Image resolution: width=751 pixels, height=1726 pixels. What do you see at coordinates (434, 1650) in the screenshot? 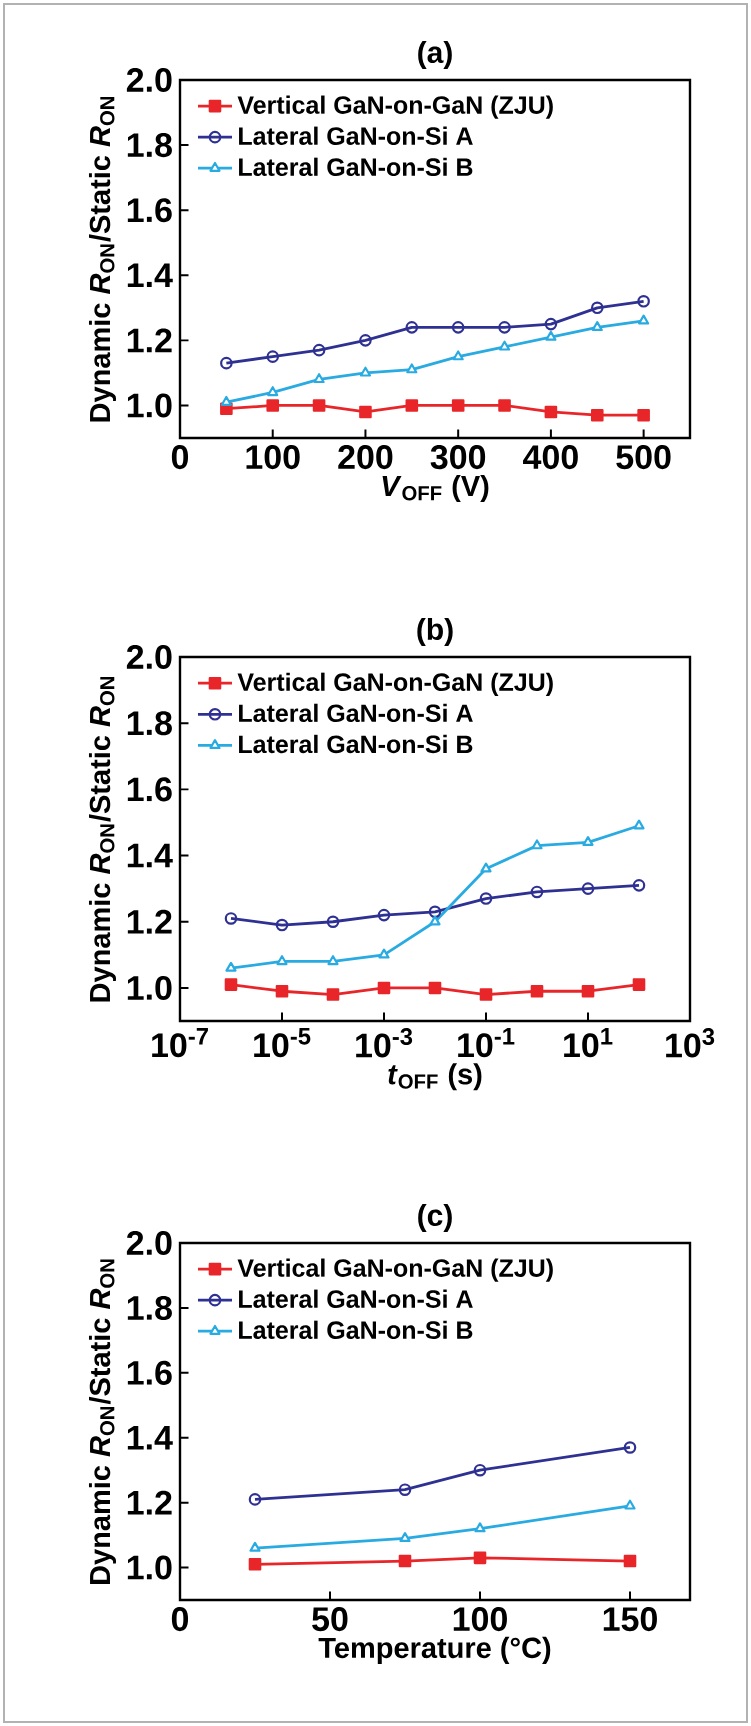
I see `x-axis-title: Temperature (°C)` at bounding box center [434, 1650].